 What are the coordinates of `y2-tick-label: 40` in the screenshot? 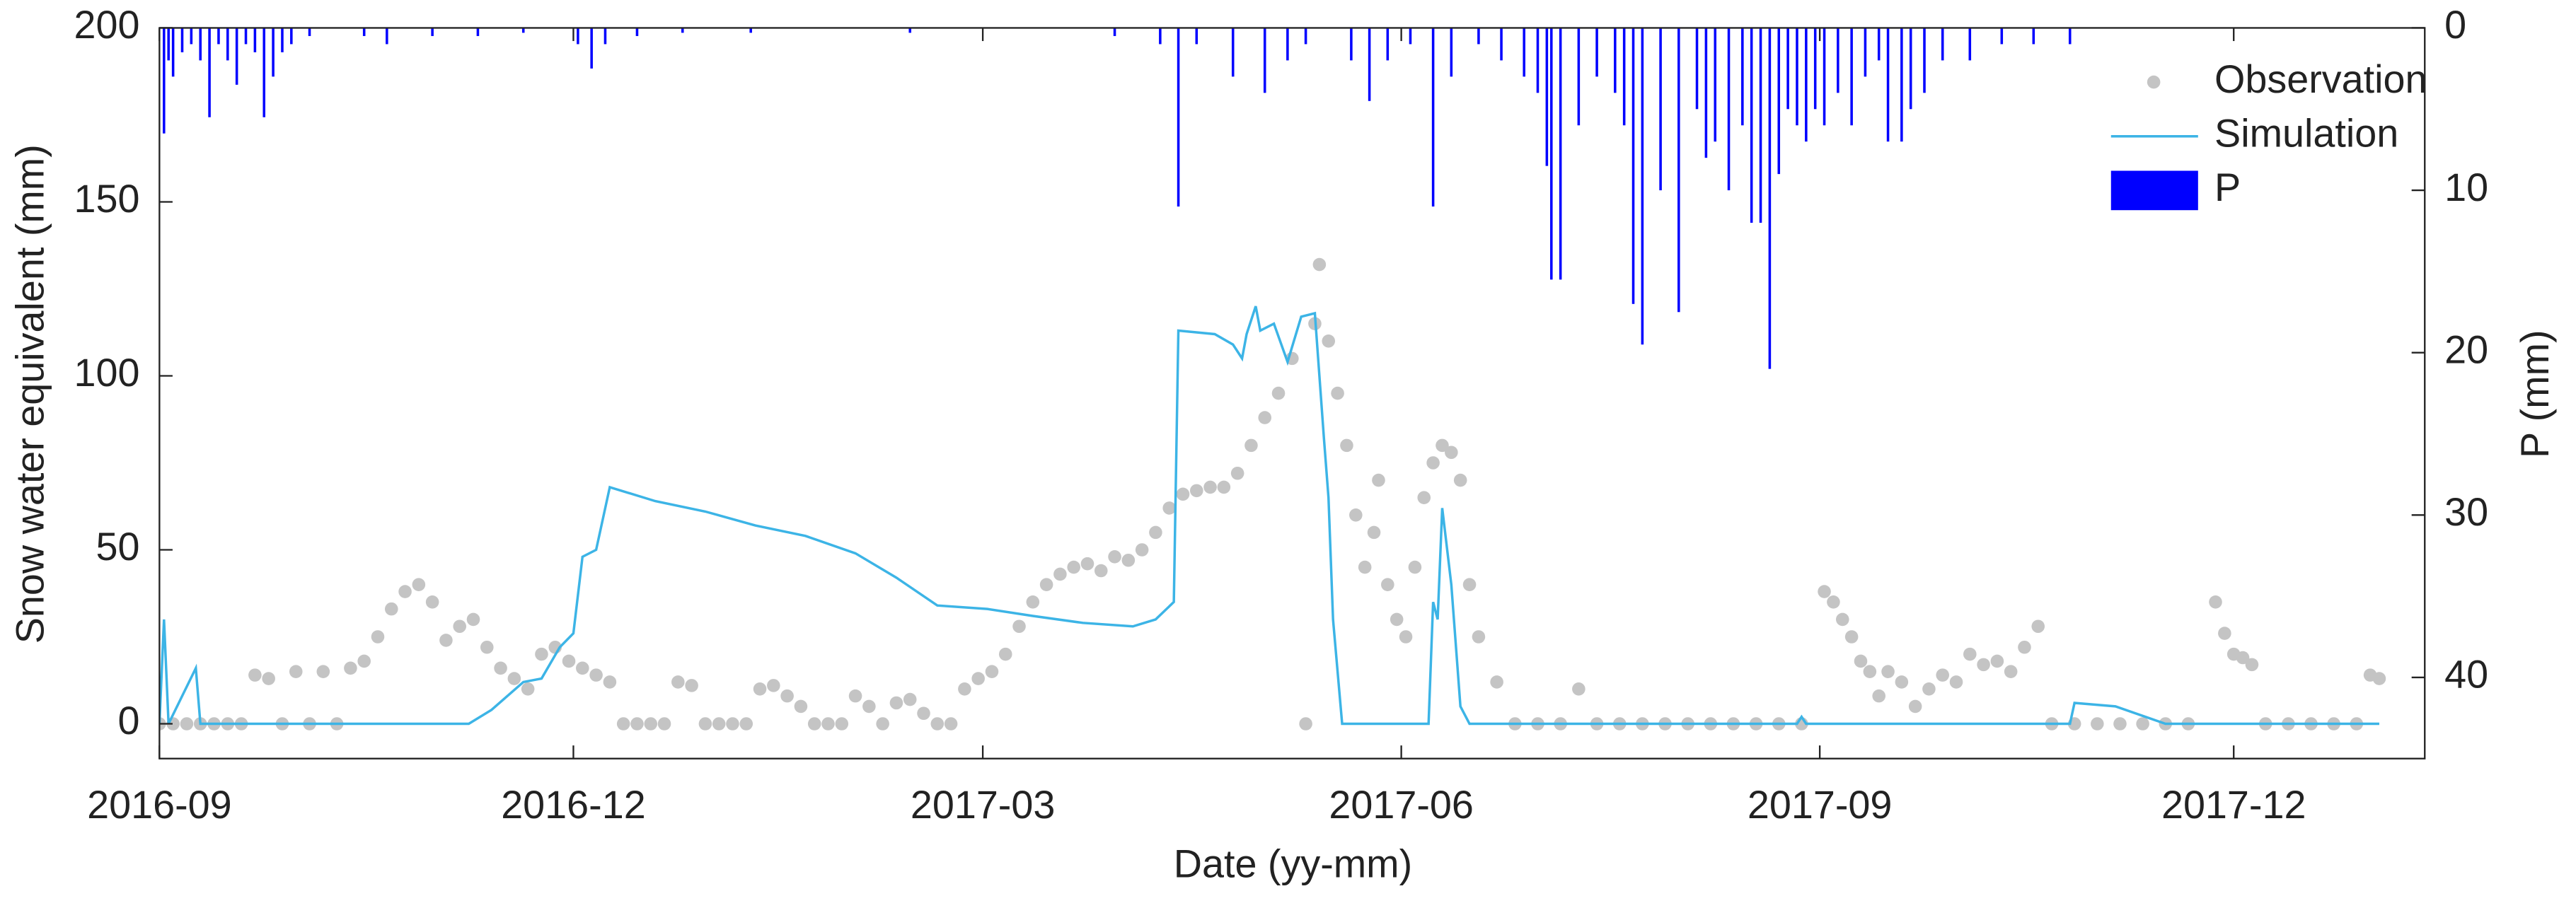 It's located at (2466, 675).